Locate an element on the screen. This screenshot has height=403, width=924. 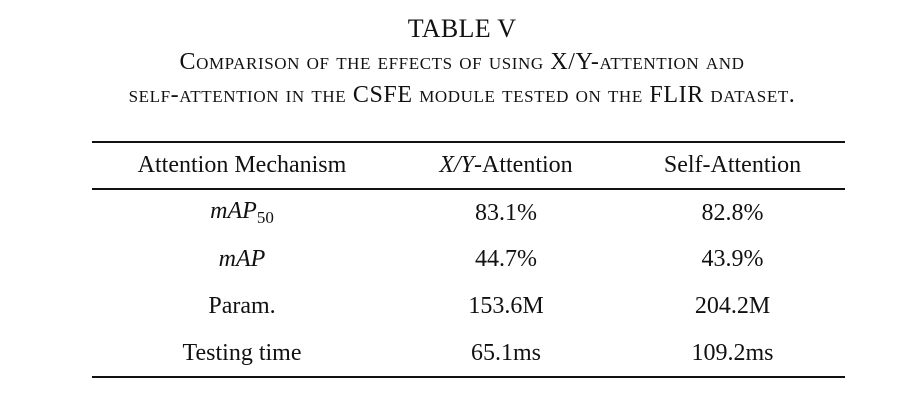
row-label-map: mAP is located at coordinates (242, 259).